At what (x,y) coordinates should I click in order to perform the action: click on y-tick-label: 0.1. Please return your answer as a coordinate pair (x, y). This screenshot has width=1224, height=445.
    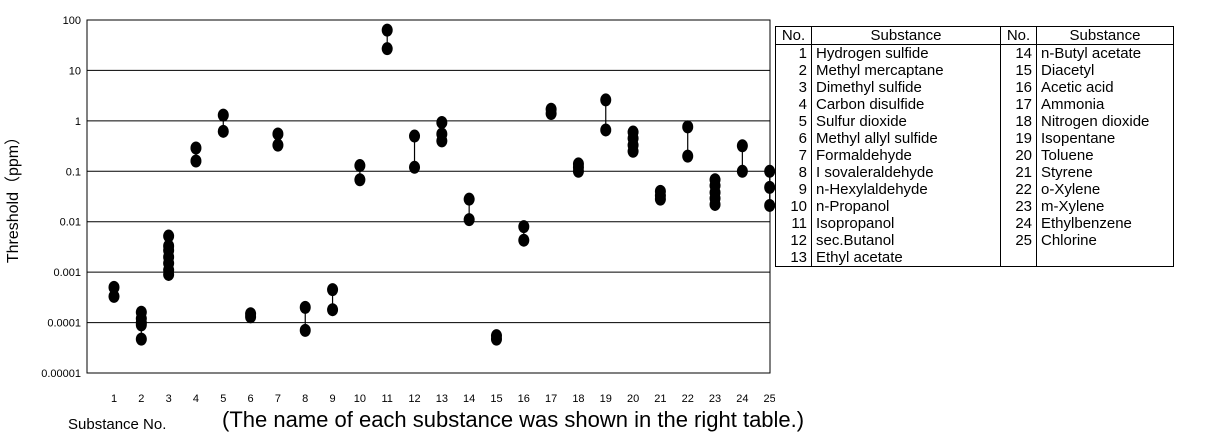
    Looking at the image, I should click on (73, 172).